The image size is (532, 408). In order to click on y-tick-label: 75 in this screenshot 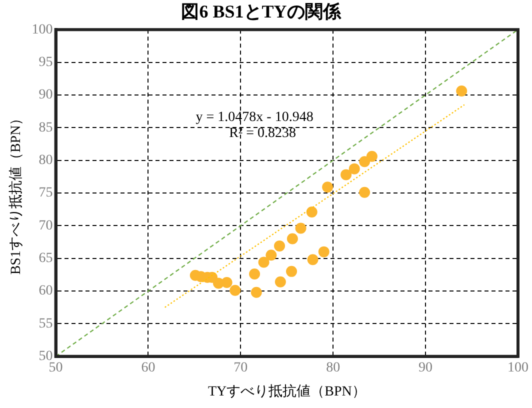, I will do `click(45, 193)`.